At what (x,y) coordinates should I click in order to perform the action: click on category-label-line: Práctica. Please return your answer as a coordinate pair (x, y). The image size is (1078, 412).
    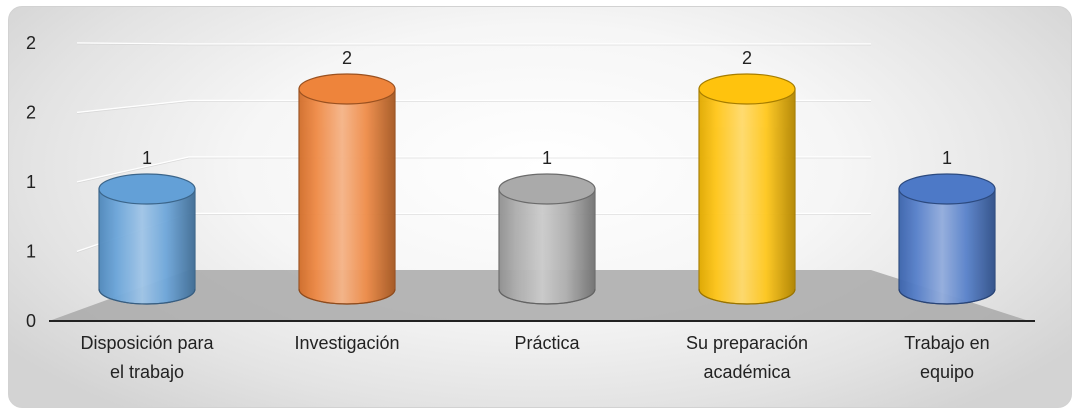
    Looking at the image, I should click on (547, 343).